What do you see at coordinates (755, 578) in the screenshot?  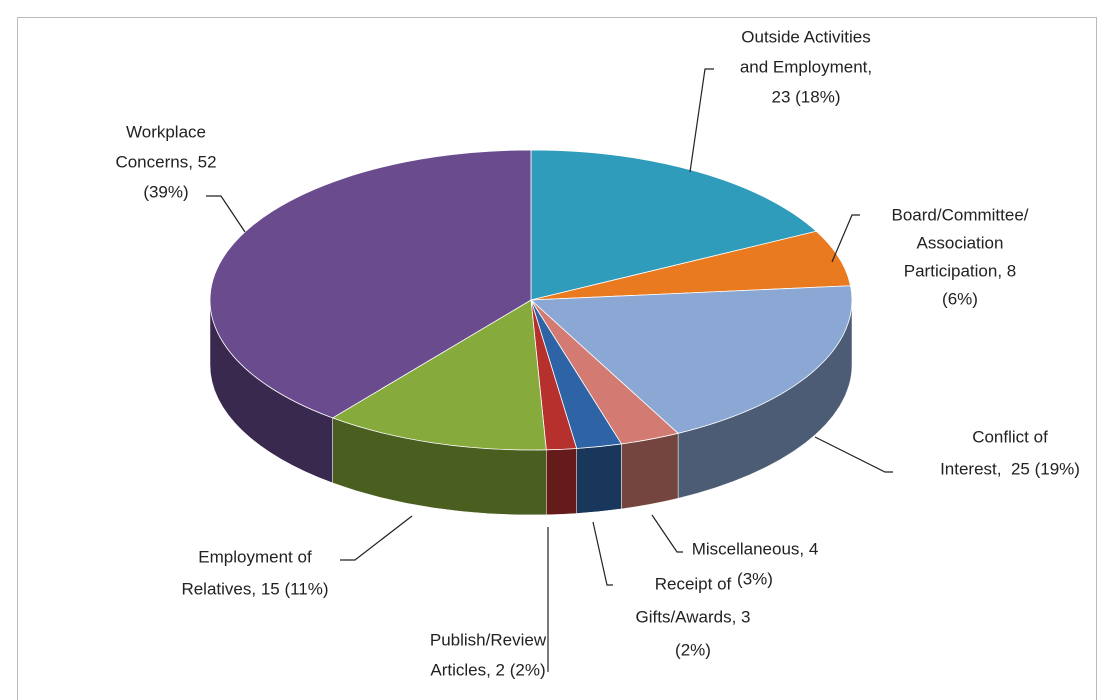 I see `slice-label: (3%)` at bounding box center [755, 578].